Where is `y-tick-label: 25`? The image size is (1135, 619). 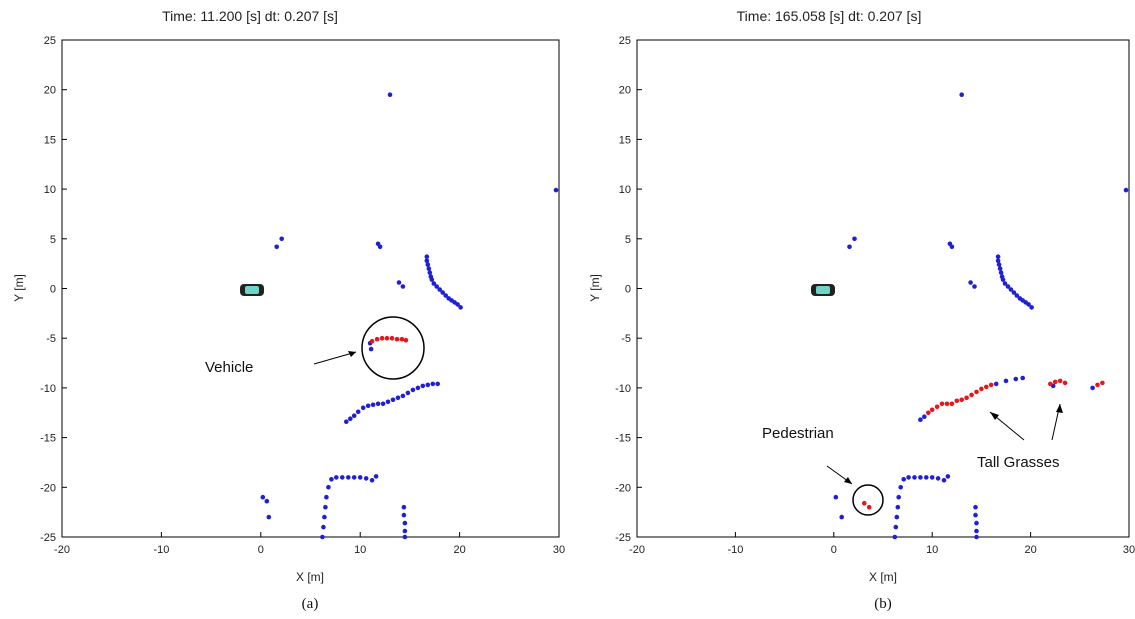
y-tick-label: 25 is located at coordinates (50, 41).